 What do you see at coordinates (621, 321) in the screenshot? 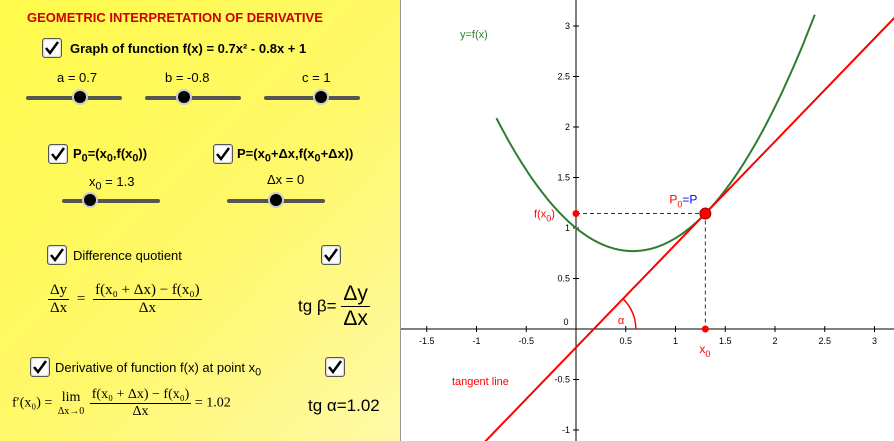
I see `alpha-label: α` at bounding box center [621, 321].